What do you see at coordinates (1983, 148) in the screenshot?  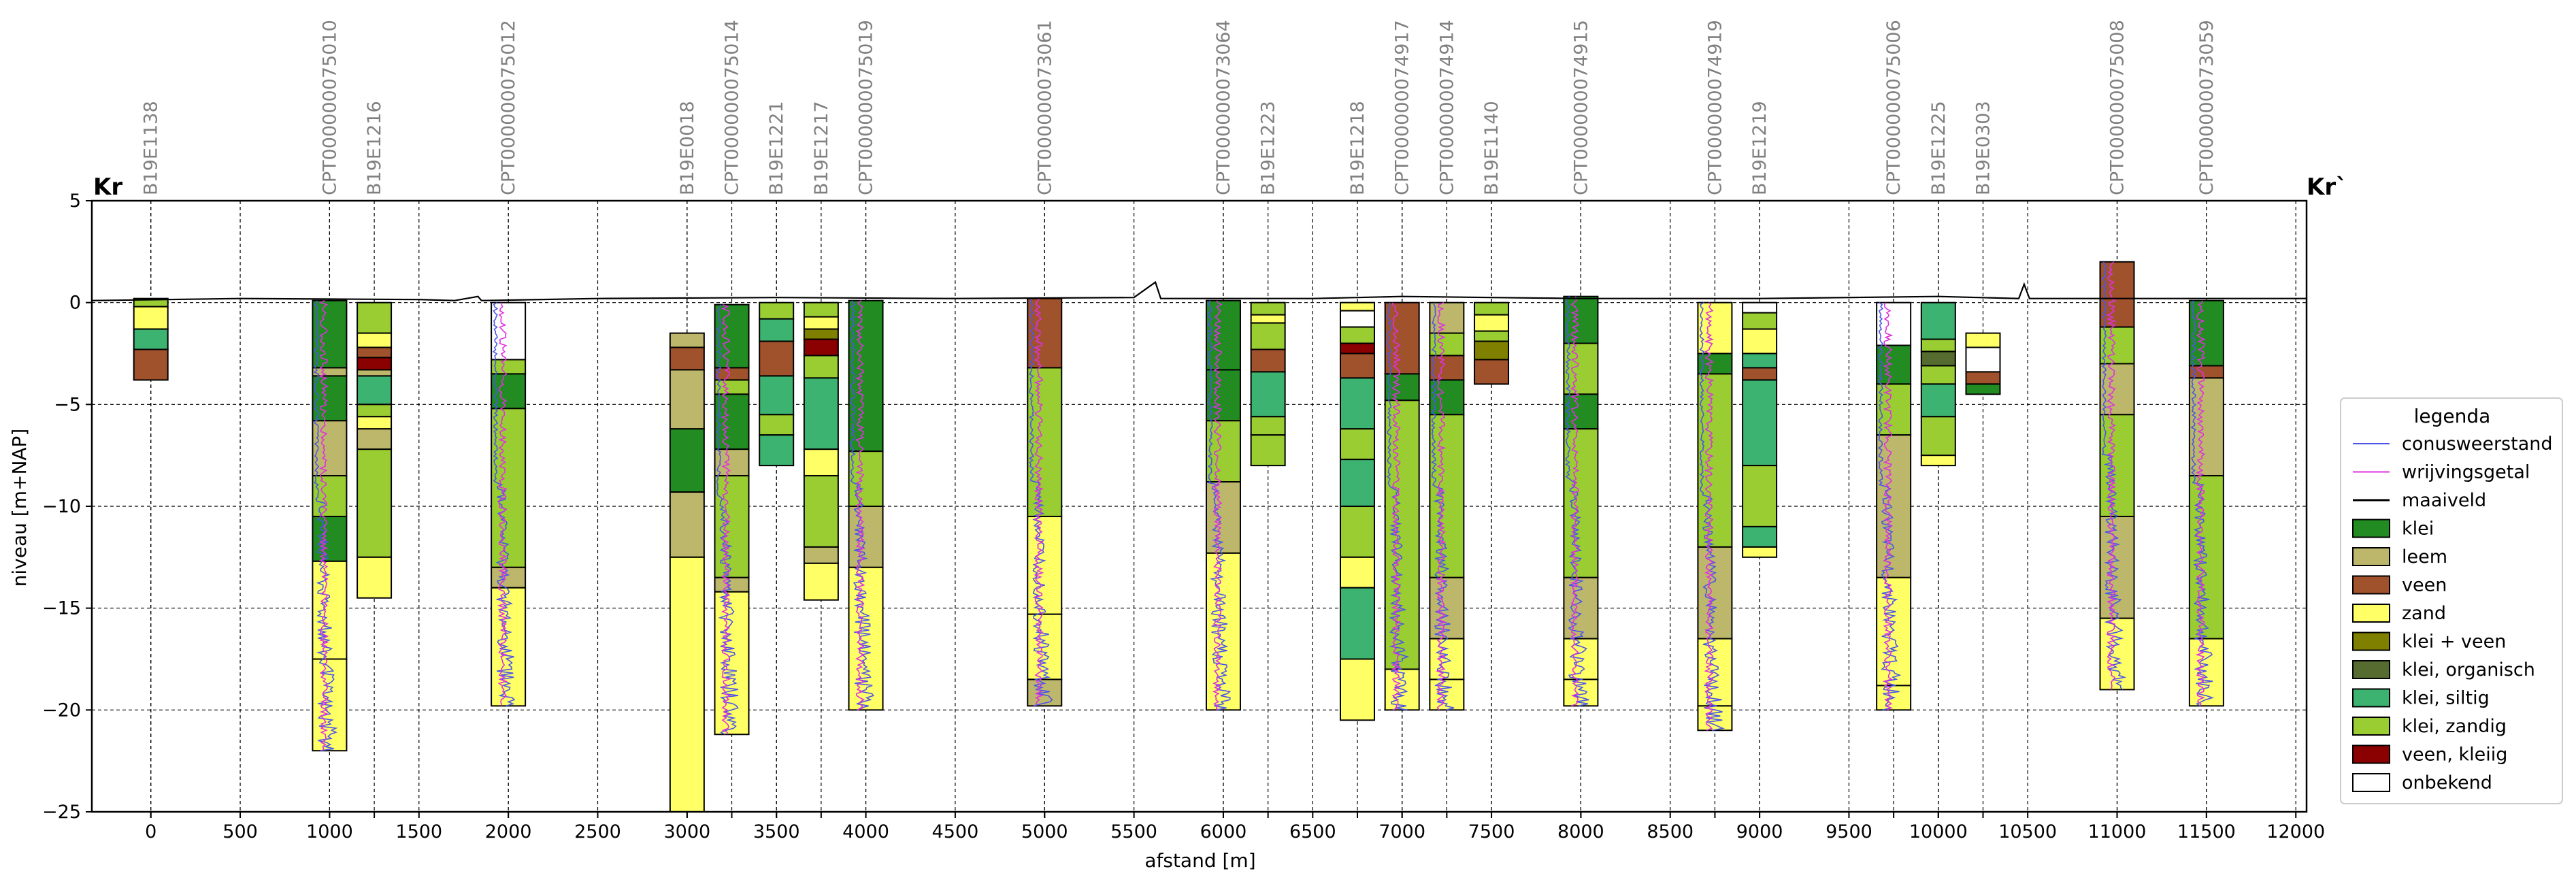 I see `borehole-label: B19E0303` at bounding box center [1983, 148].